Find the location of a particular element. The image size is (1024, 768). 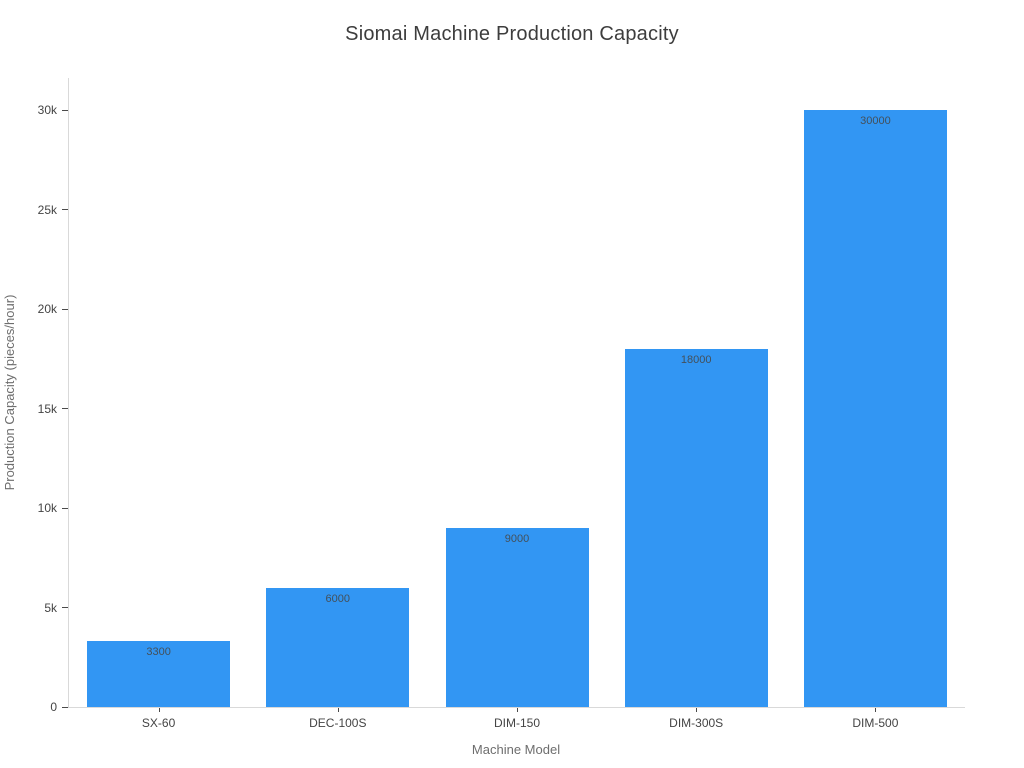

y-tick-label: 15k is located at coordinates (47, 408).